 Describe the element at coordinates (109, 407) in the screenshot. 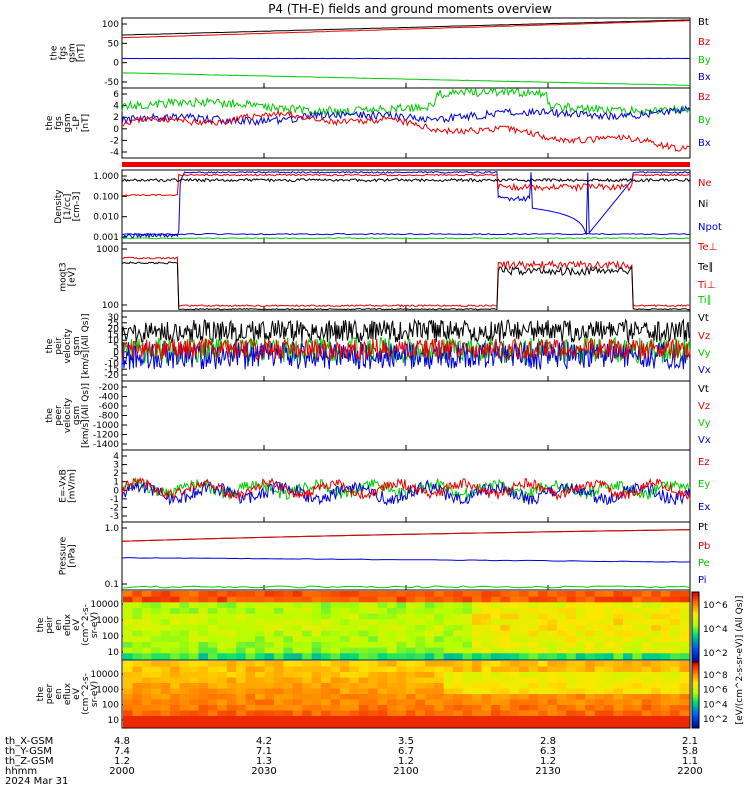

I see `y-tick-label: -600` at that location.